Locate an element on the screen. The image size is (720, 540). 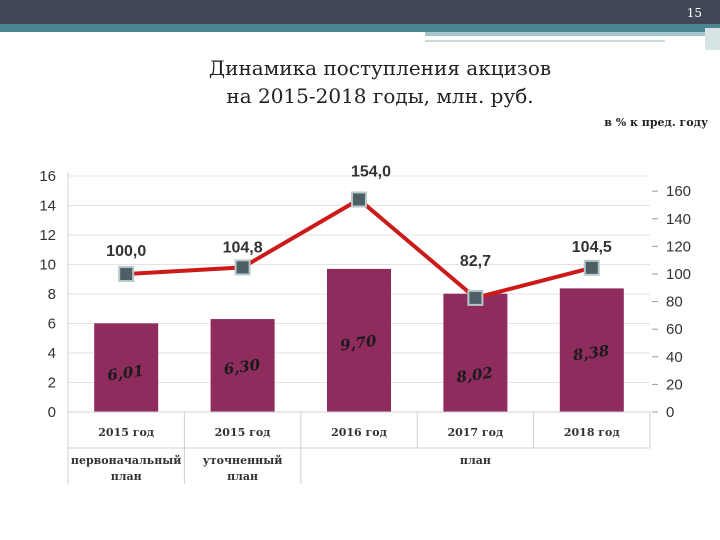
right-axis-tick-label: 60 is located at coordinates (674, 329).